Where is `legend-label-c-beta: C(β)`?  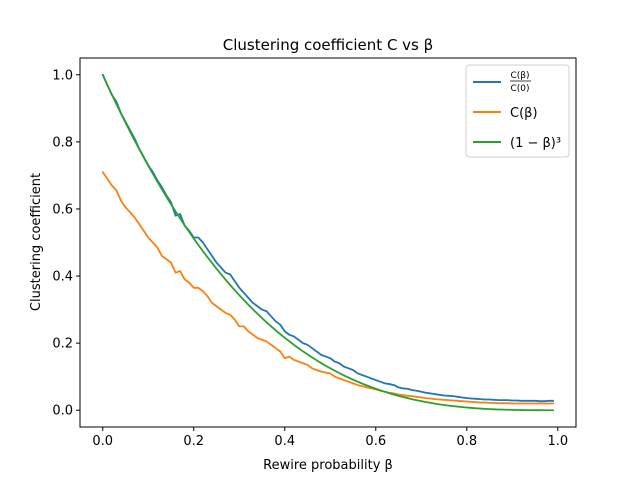
legend-label-c-beta: C(β) is located at coordinates (524, 113).